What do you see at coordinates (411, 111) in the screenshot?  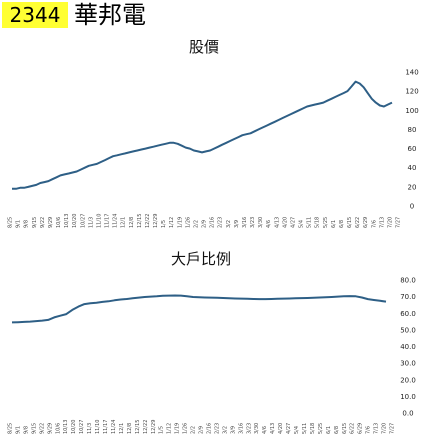 I see `price-y-tick-label: 100` at bounding box center [411, 111].